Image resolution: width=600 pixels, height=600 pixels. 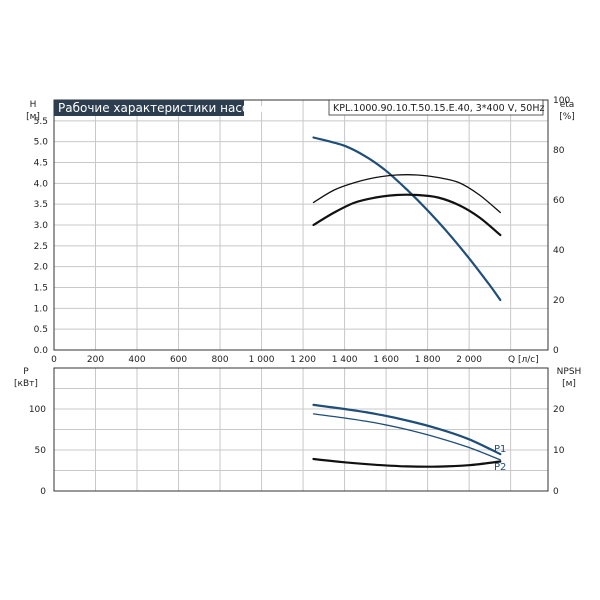 I want to click on series-line-power-curve-p1, so click(x=407, y=429).